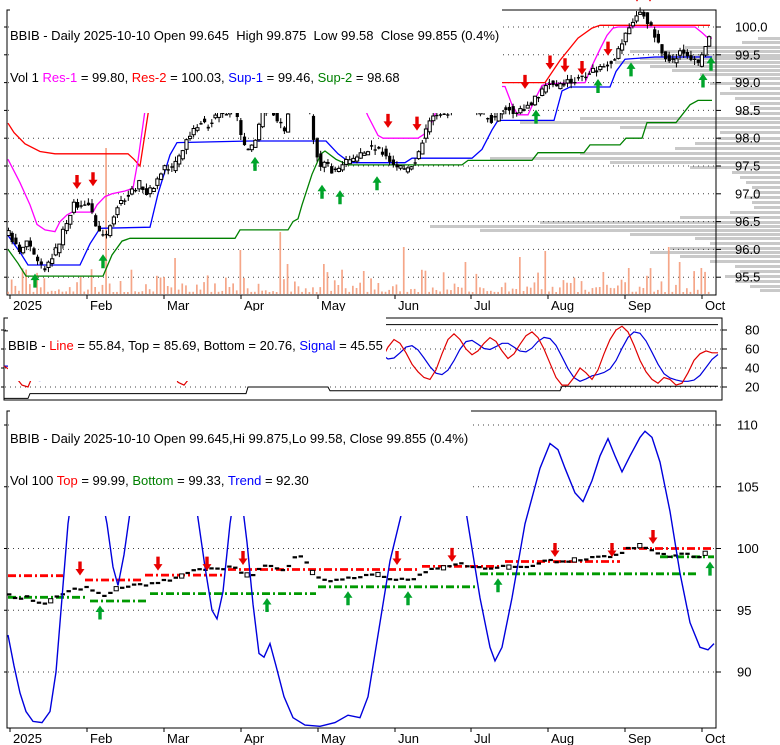 The height and width of the screenshot is (745, 780). What do you see at coordinates (752, 387) in the screenshot?
I see `oscillator-panel-yaxis-label: 20` at bounding box center [752, 387].